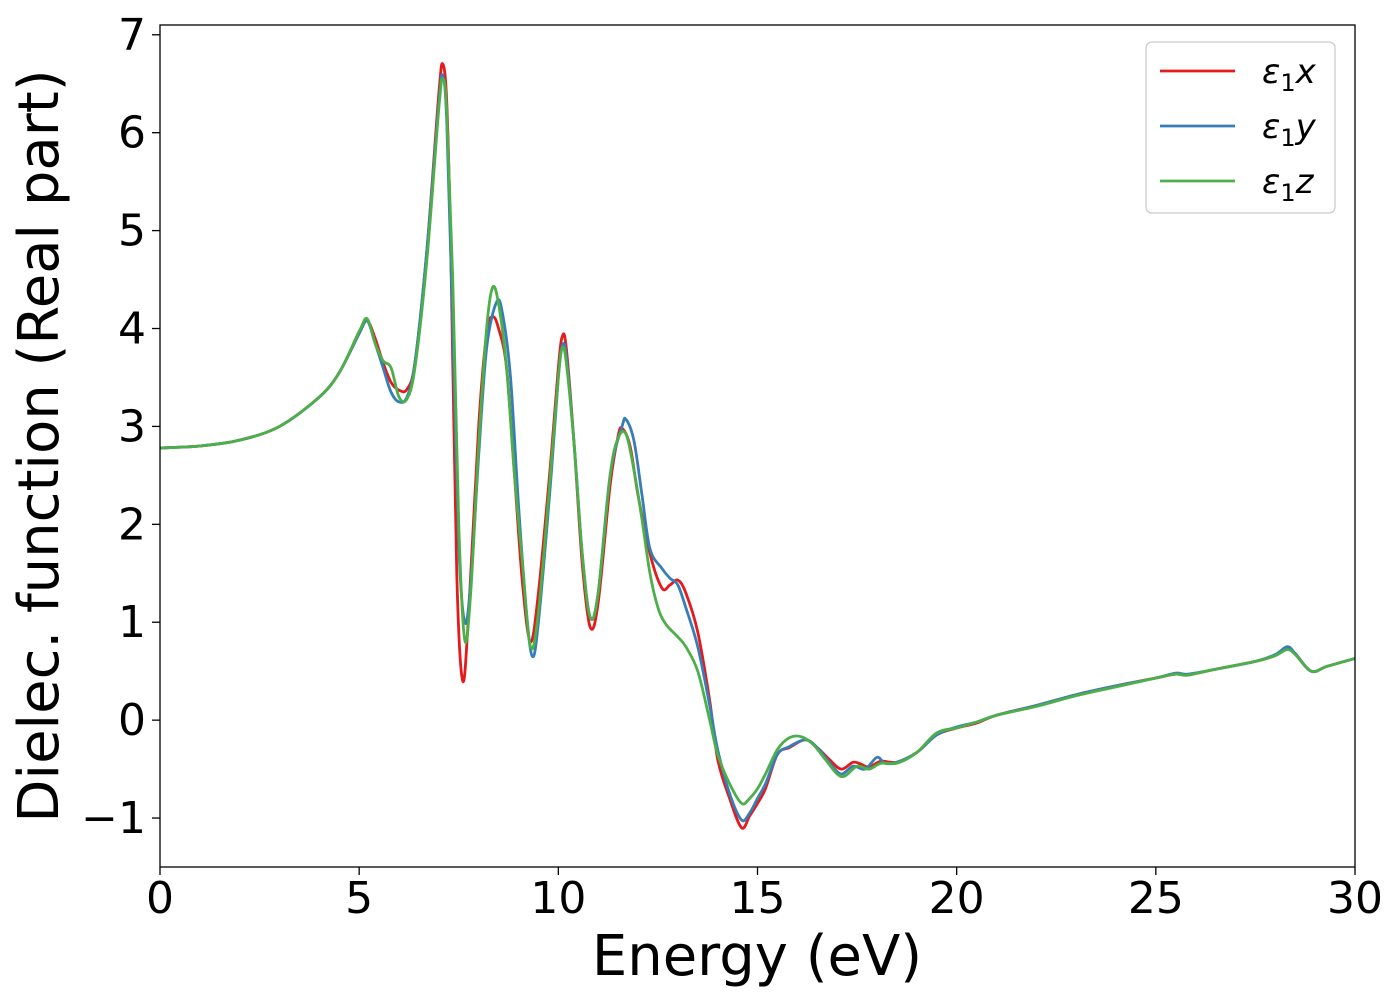 The width and height of the screenshot is (1400, 1000). I want to click on legend-frame, so click(1240, 127).